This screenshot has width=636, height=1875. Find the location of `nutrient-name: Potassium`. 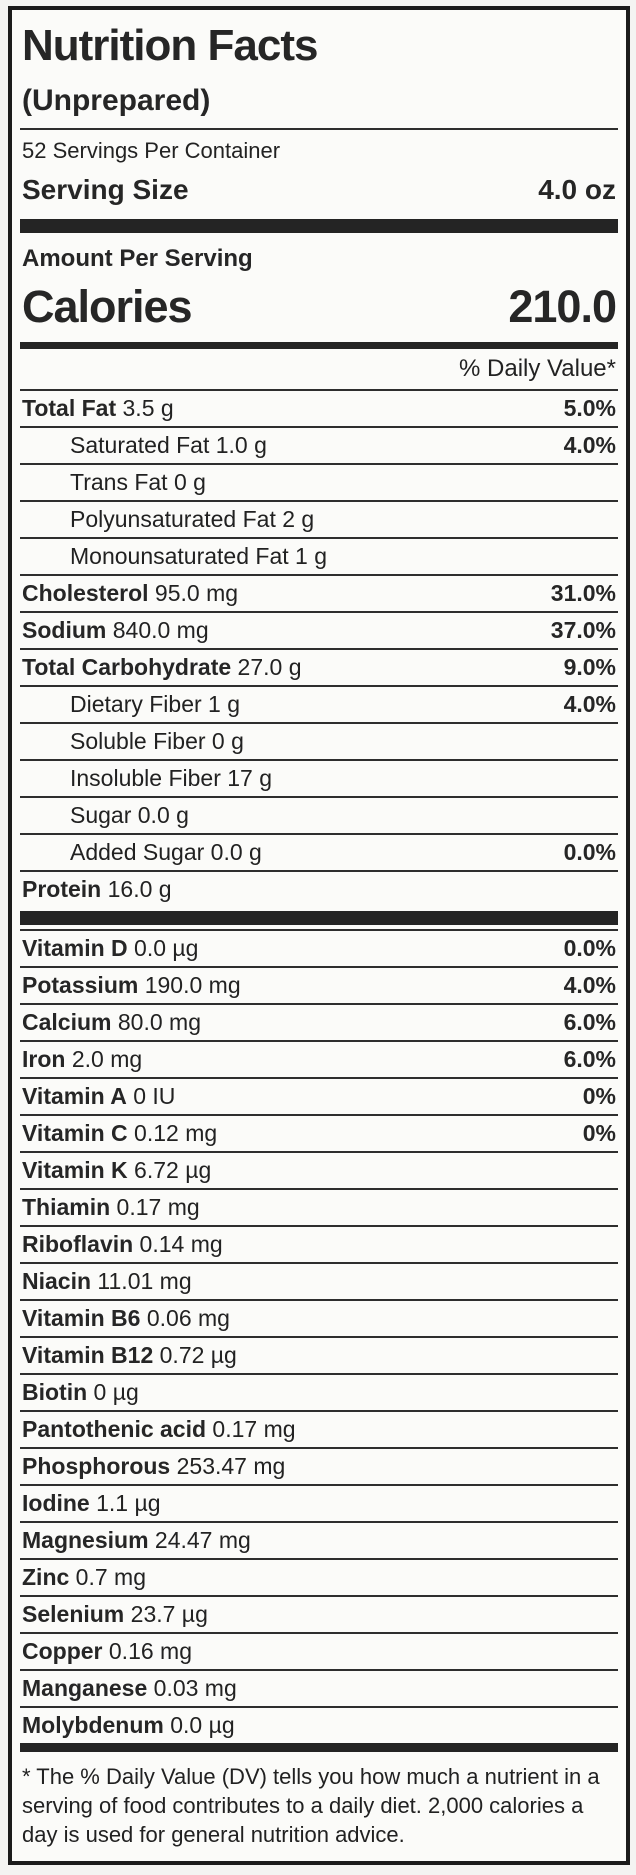

nutrient-name: Potassium is located at coordinates (80, 985).